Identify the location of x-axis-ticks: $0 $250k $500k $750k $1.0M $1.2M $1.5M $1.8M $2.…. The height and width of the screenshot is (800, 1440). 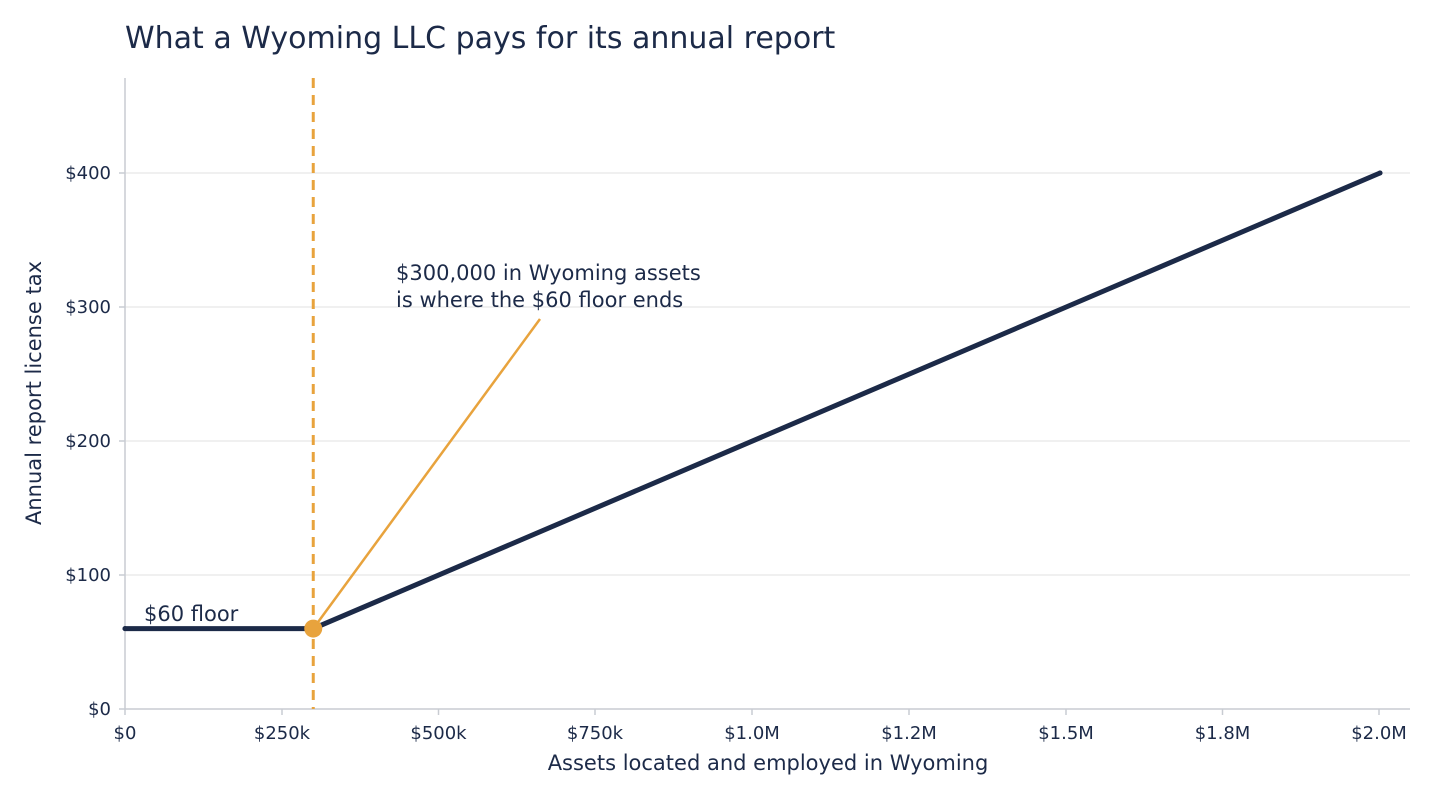
(760, 726).